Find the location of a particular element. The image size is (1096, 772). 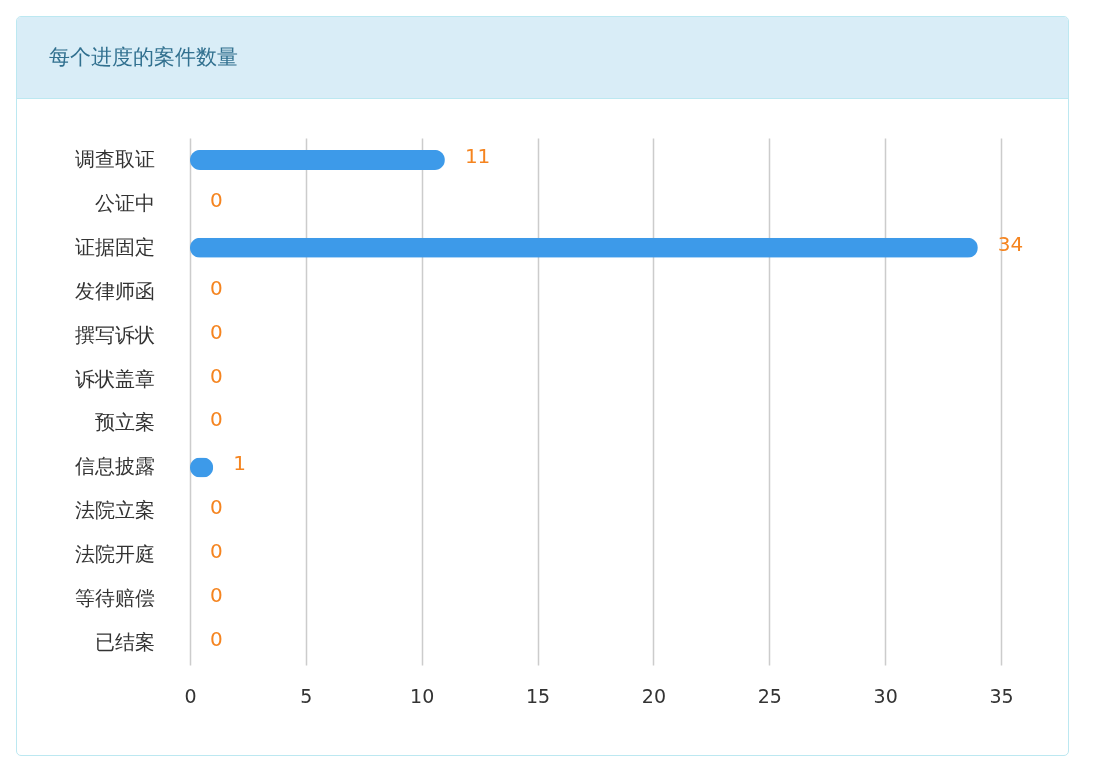

x-tick-label: 10 is located at coordinates (422, 695).